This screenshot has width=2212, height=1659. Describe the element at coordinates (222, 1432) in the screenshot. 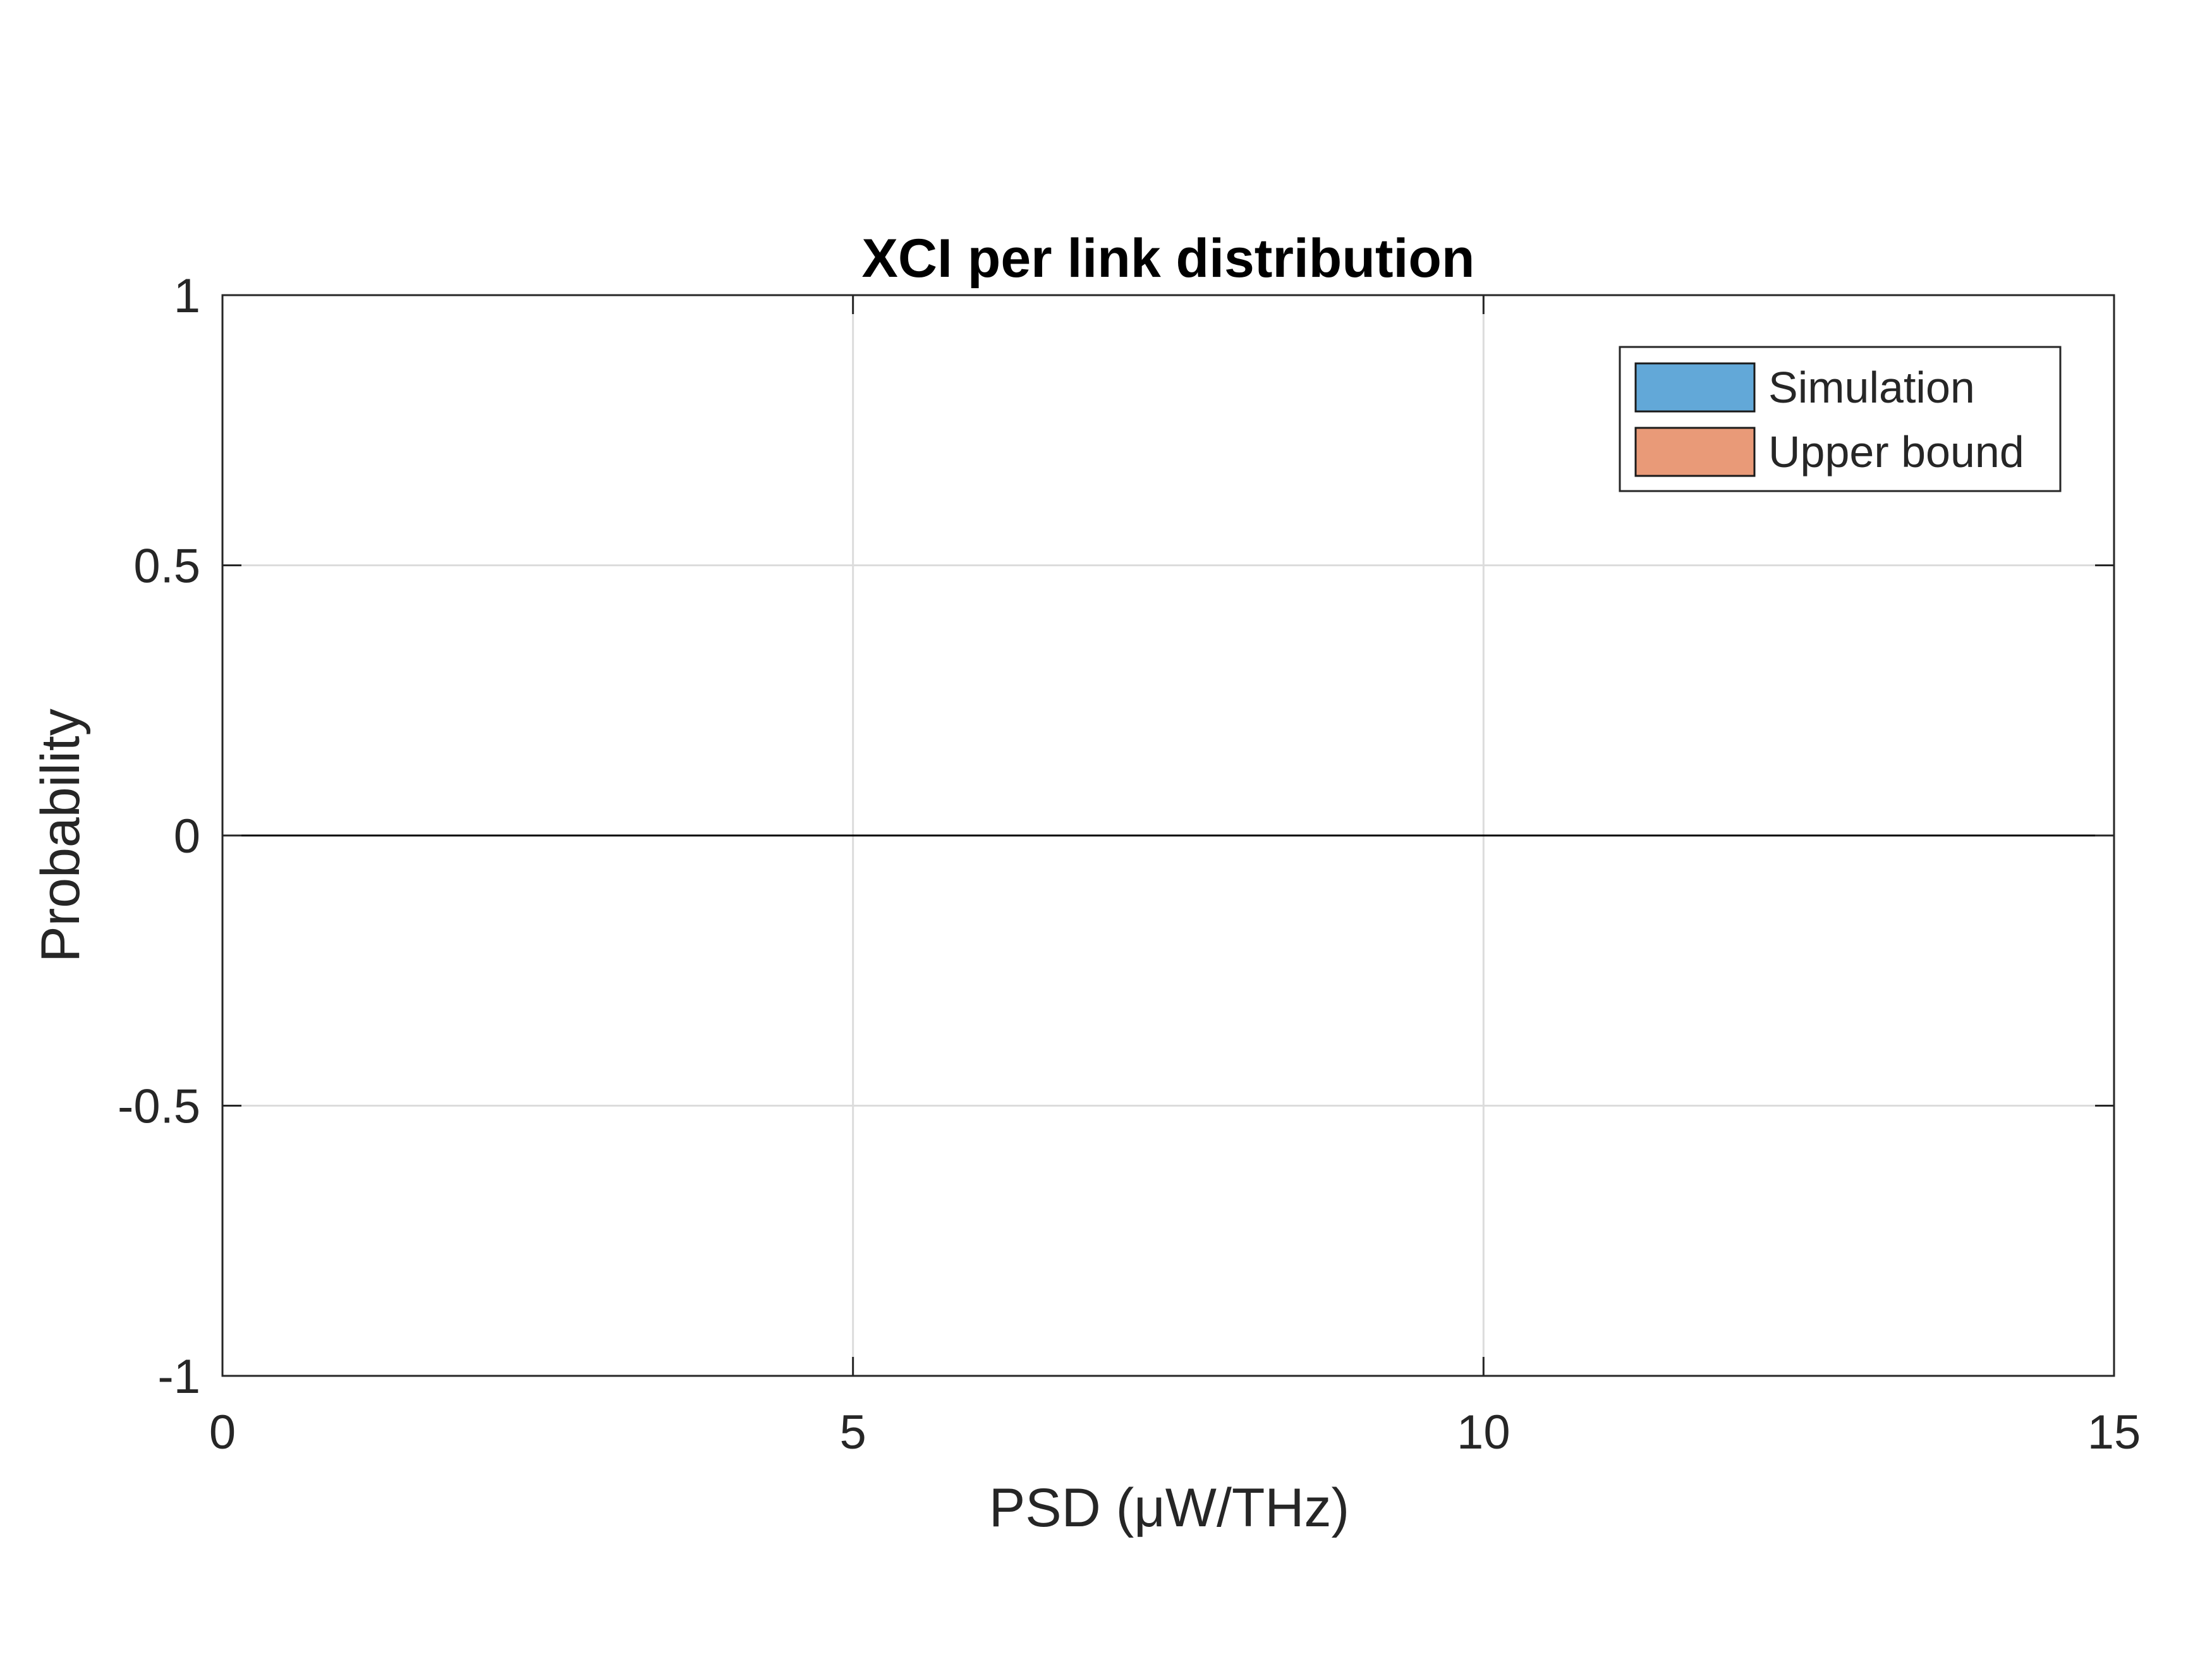

I see `x-tick-label: 0` at that location.